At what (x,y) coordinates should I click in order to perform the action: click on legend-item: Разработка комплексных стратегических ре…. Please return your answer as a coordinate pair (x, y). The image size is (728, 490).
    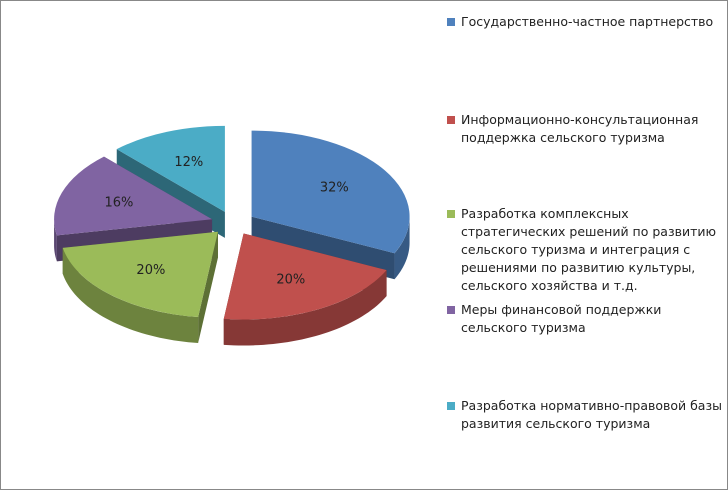
    Looking at the image, I should click on (586, 250).